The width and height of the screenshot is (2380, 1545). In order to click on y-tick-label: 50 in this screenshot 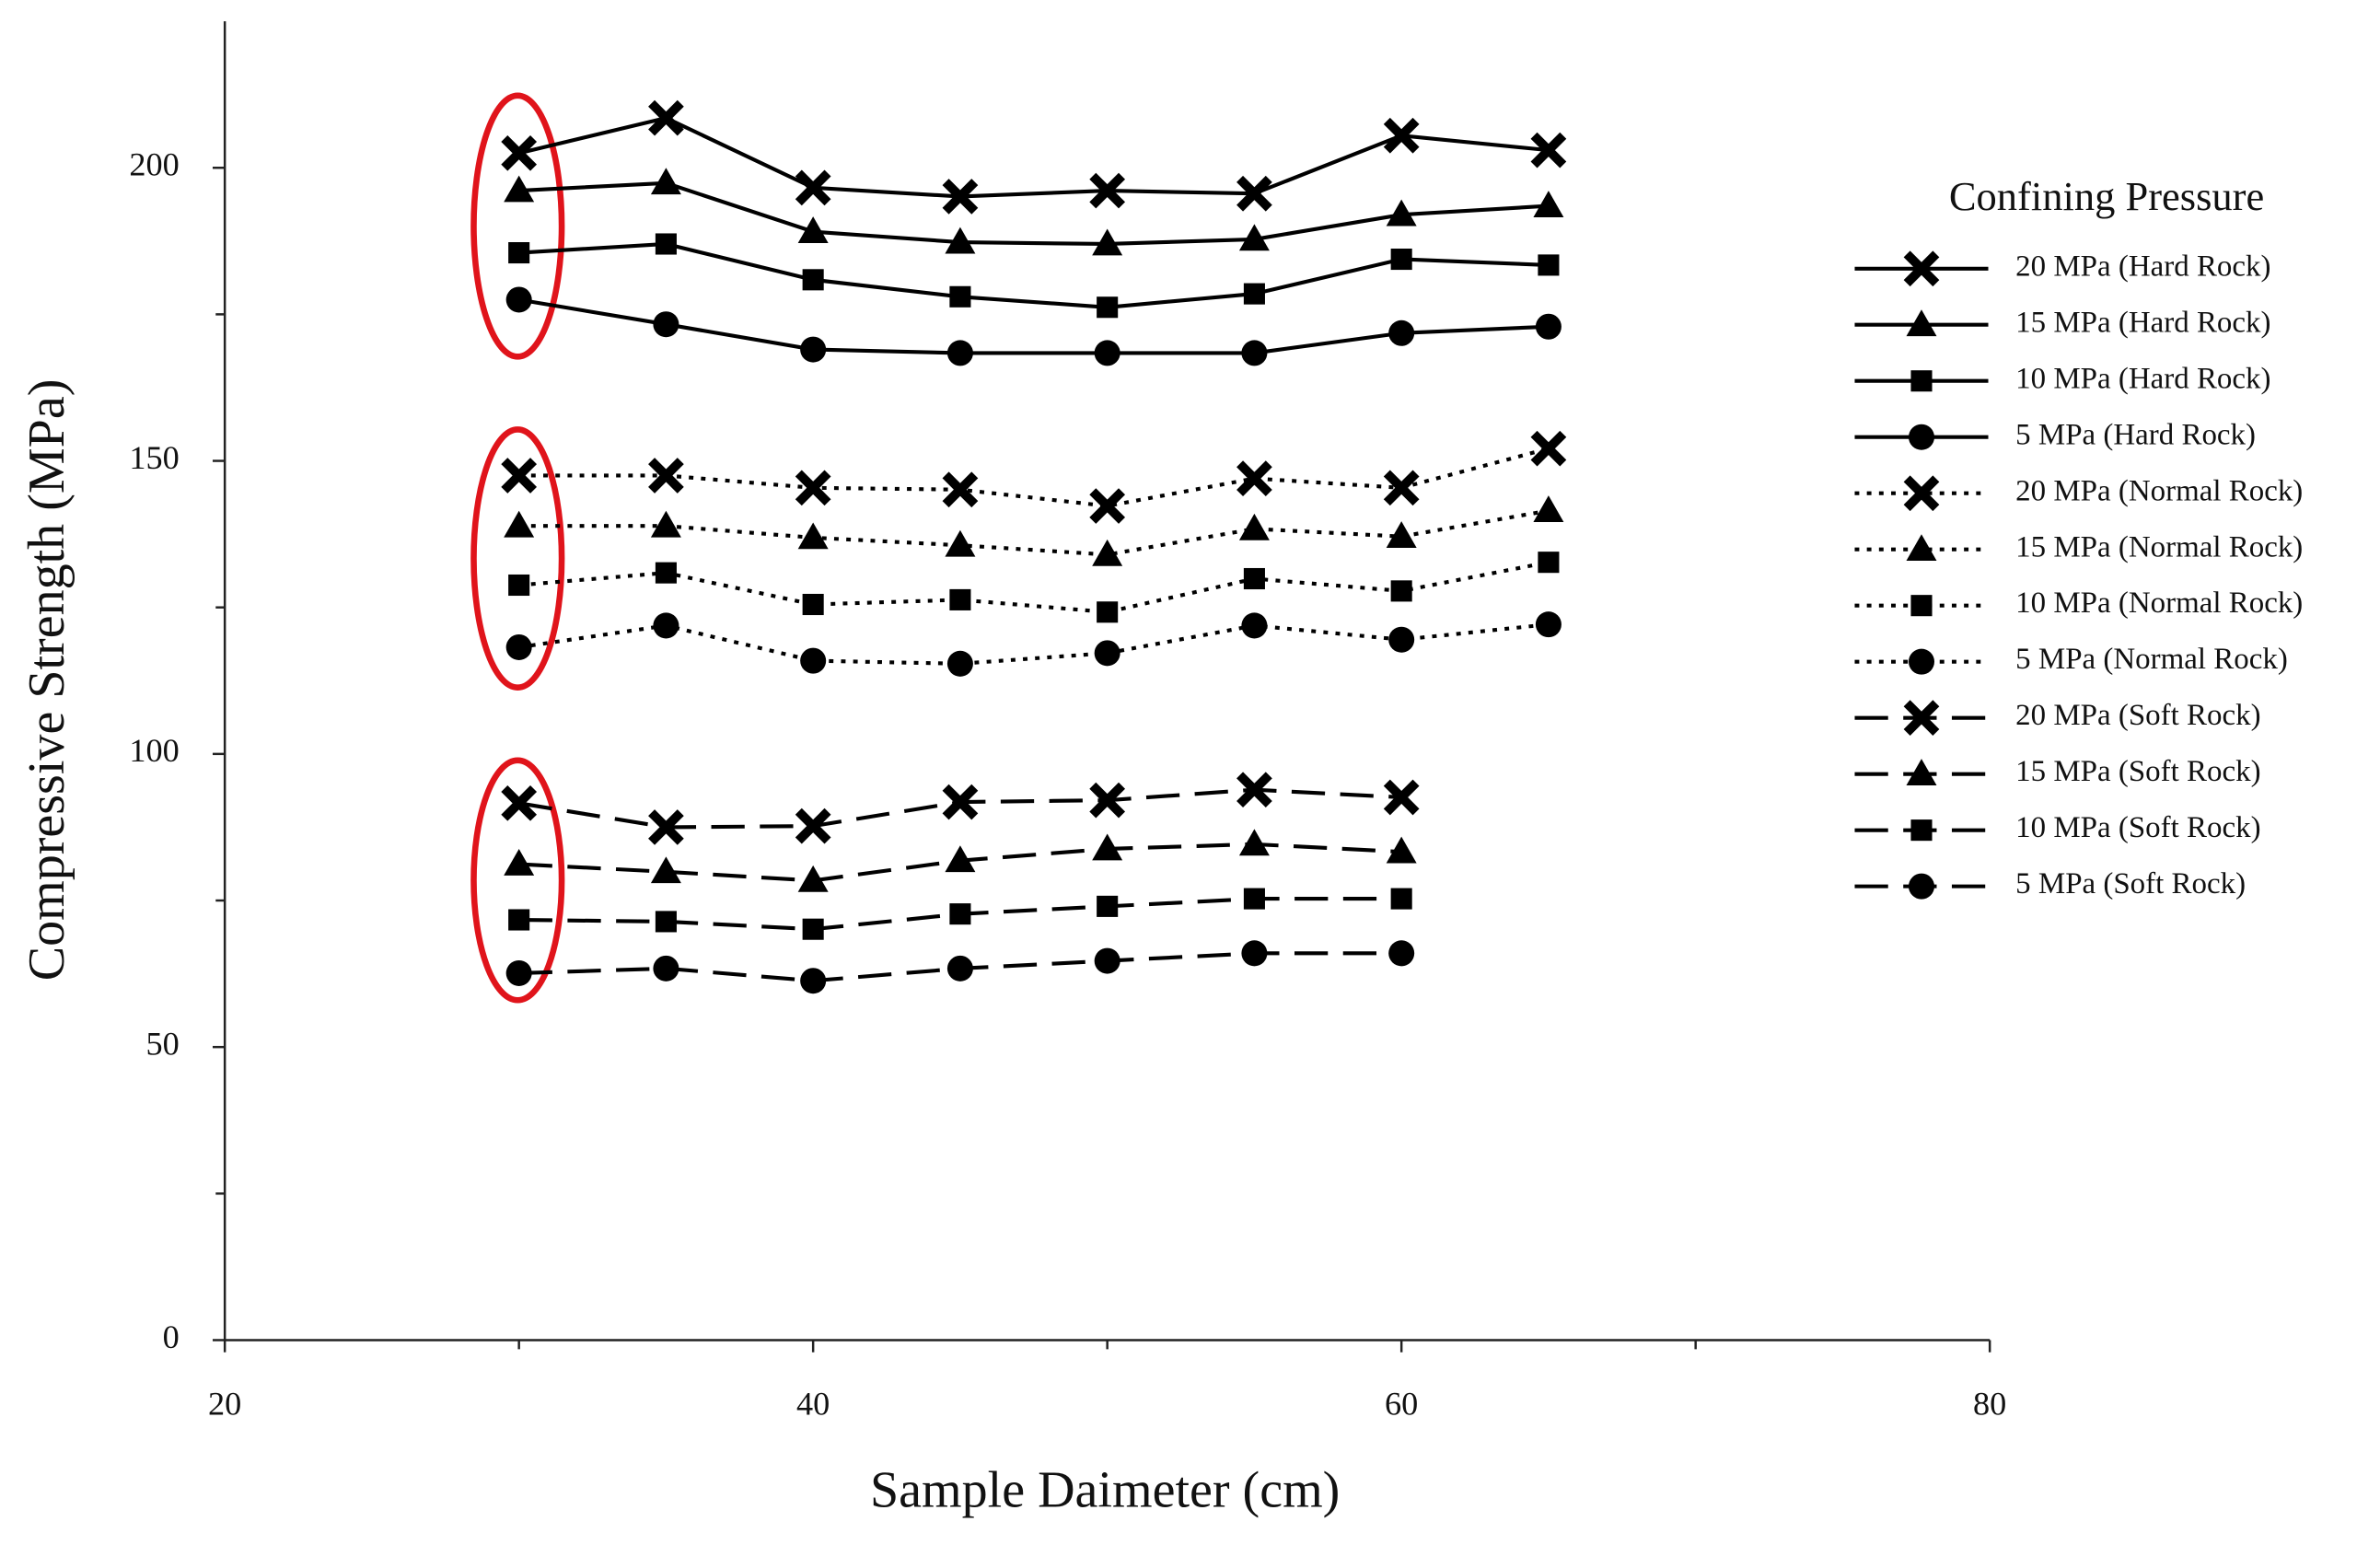, I will do `click(162, 1043)`.